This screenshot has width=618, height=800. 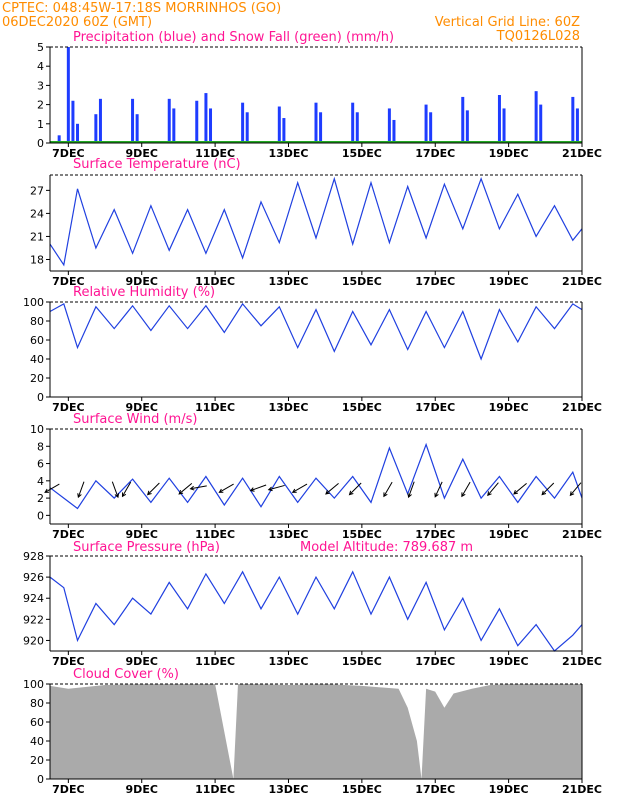 What do you see at coordinates (33, 556) in the screenshot?
I see `y-tick-label: 928` at bounding box center [33, 556].